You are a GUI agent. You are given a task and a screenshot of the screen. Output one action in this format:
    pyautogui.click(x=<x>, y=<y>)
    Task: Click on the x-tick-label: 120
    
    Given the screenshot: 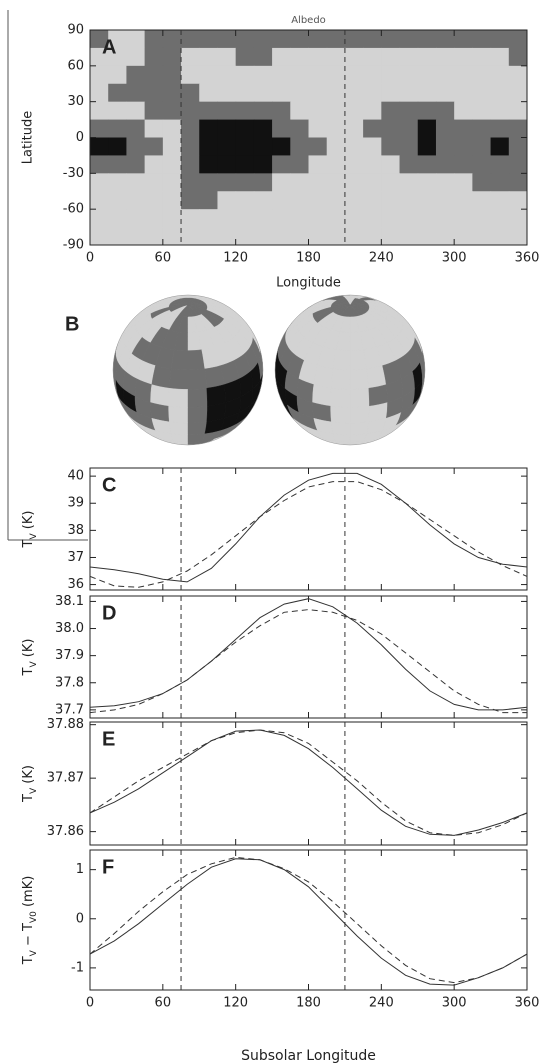 What is the action you would take?
    pyautogui.click(x=235, y=1003)
    